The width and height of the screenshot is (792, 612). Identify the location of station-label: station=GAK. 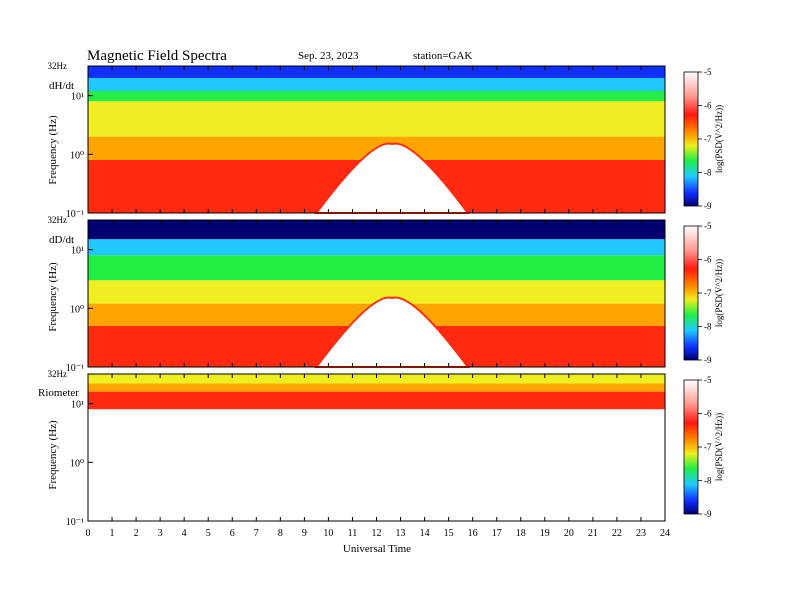
(442, 56).